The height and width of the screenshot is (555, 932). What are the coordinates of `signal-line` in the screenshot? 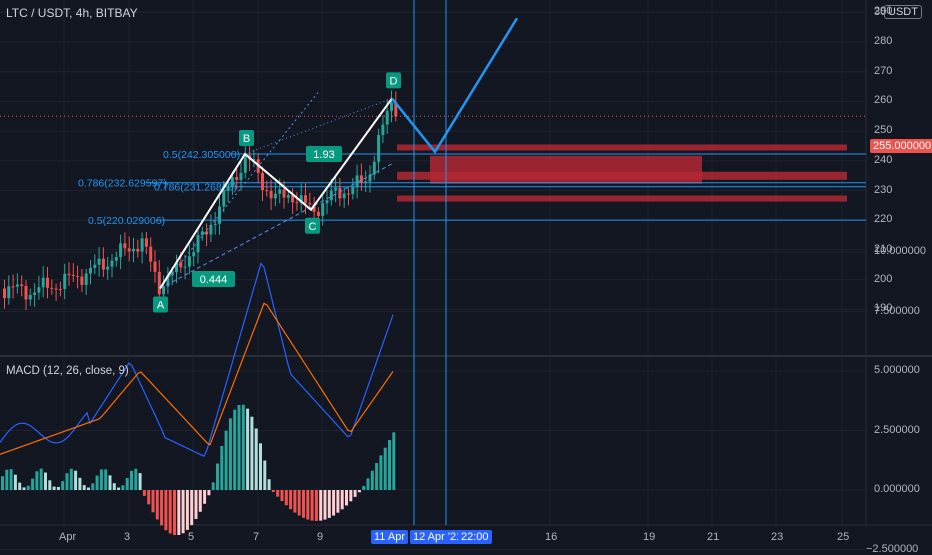 It's located at (197, 378).